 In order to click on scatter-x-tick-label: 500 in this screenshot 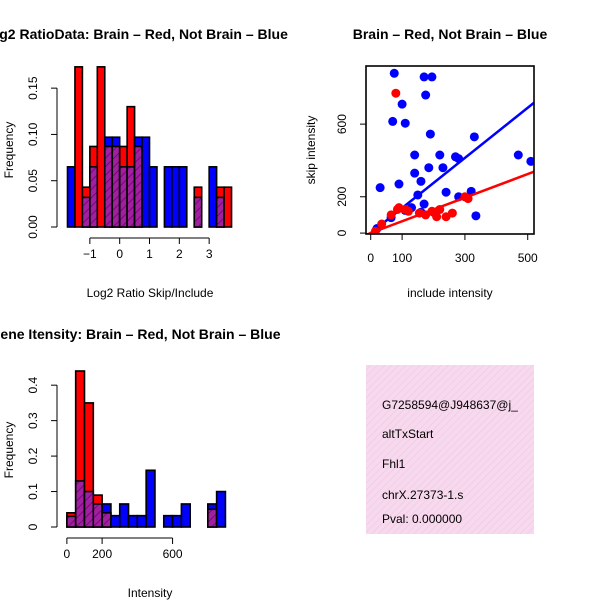, I will do `click(528, 258)`.